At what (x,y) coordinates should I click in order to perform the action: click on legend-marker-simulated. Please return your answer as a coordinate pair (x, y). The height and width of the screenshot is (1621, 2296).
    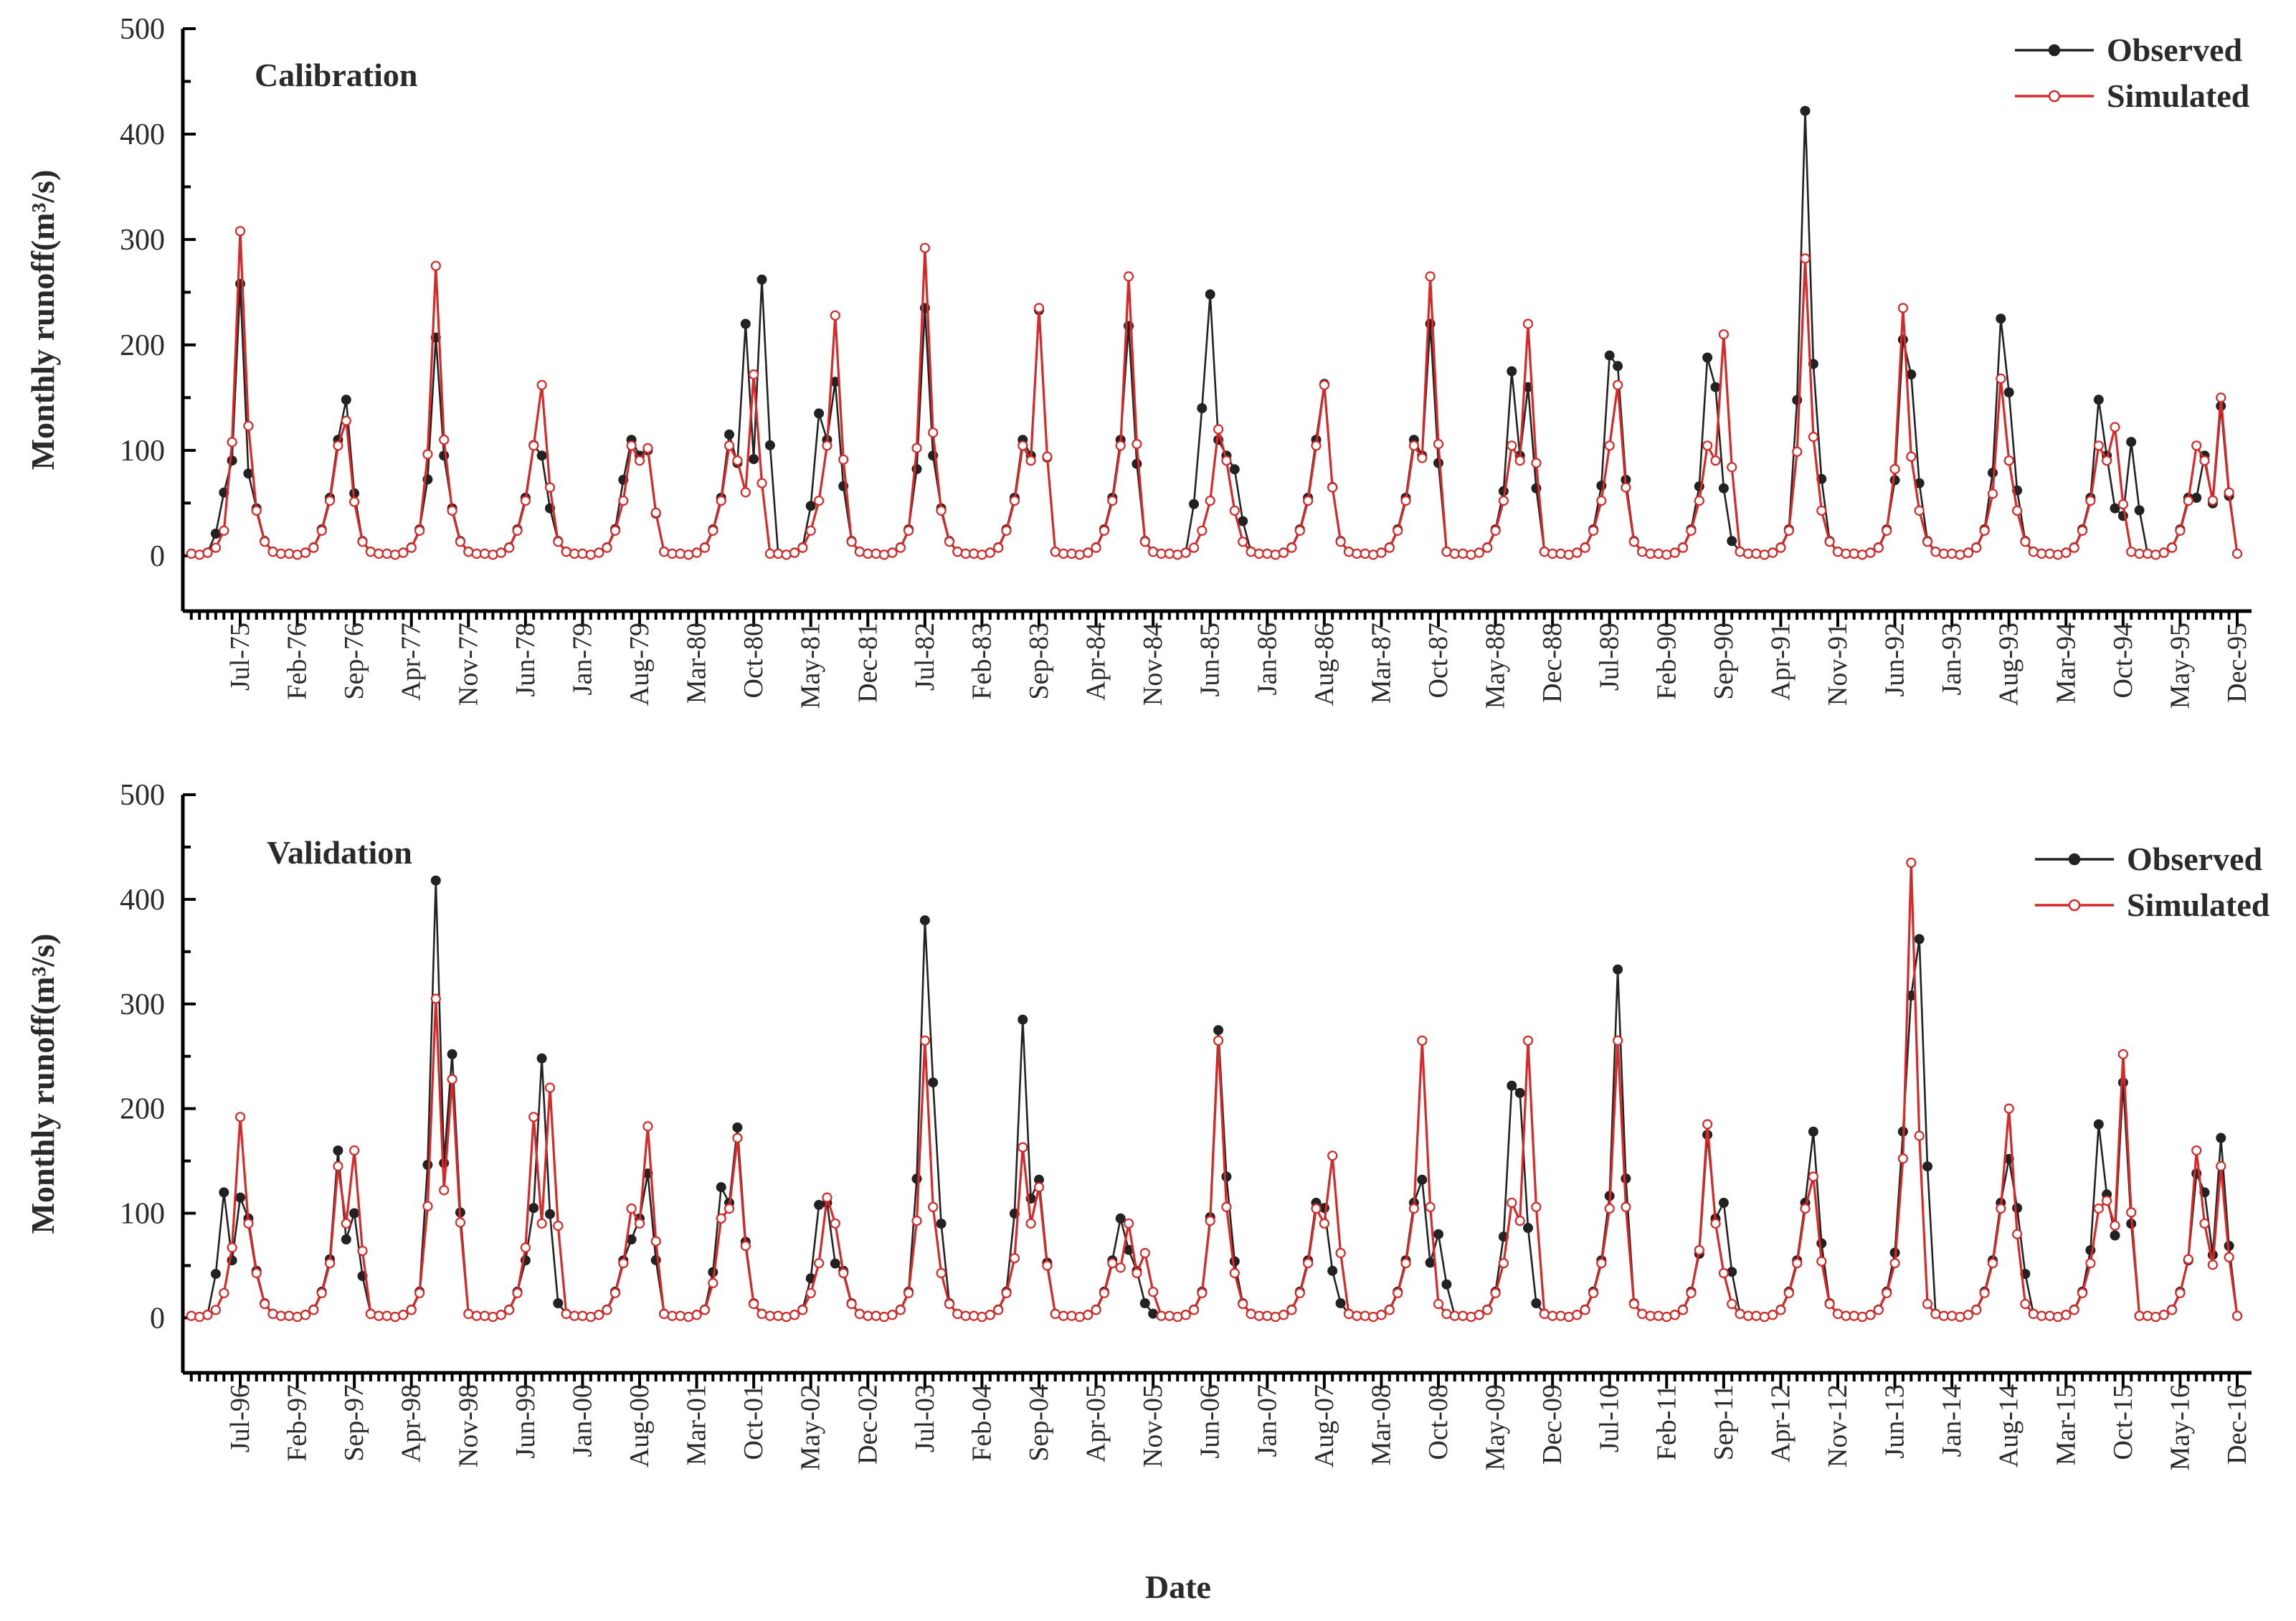
    Looking at the image, I should click on (2074, 905).